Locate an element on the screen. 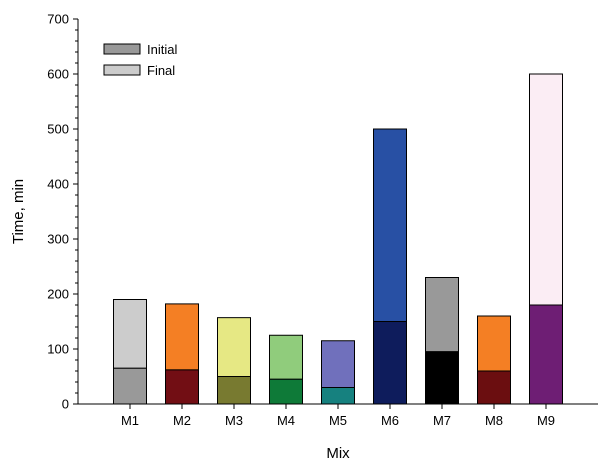 The width and height of the screenshot is (610, 464). legend-label-initial: Initial is located at coordinates (162, 49).